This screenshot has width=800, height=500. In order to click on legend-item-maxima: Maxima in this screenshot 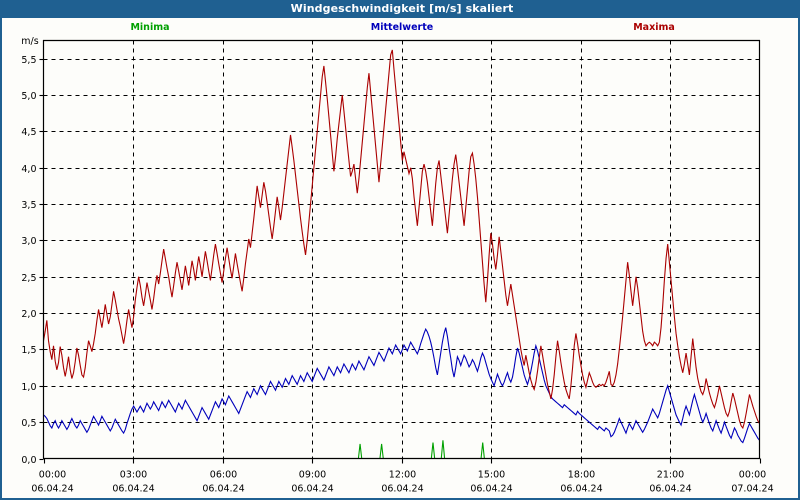, I will do `click(654, 27)`.